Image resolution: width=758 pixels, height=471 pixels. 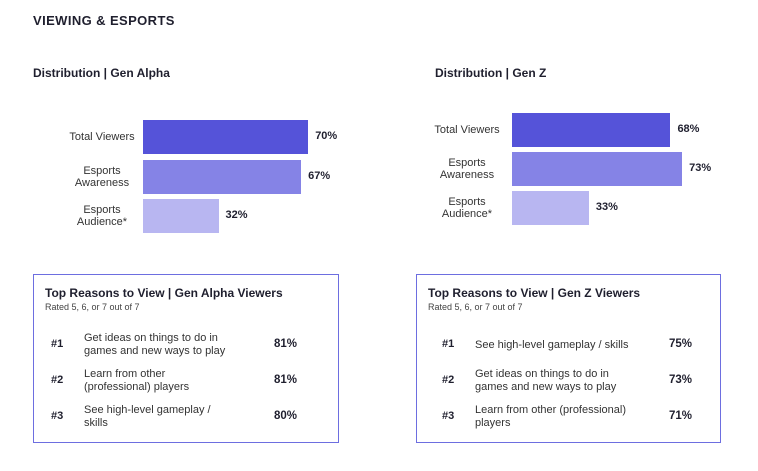 I want to click on bar-value-label: 33%, so click(x=606, y=207).